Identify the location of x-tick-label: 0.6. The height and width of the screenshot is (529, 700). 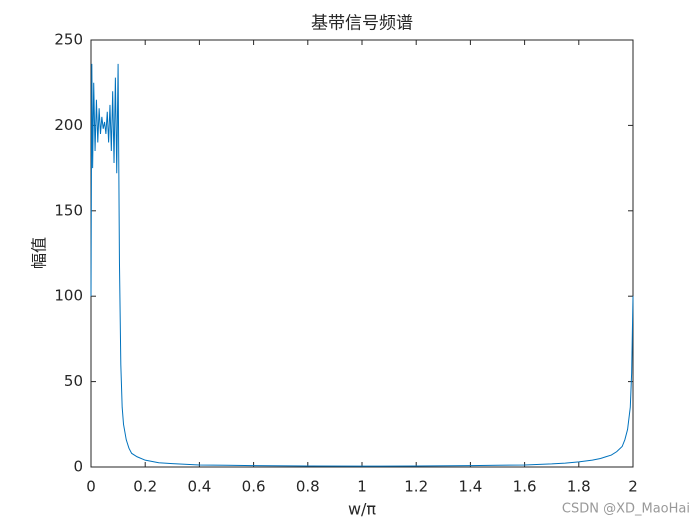
(254, 487).